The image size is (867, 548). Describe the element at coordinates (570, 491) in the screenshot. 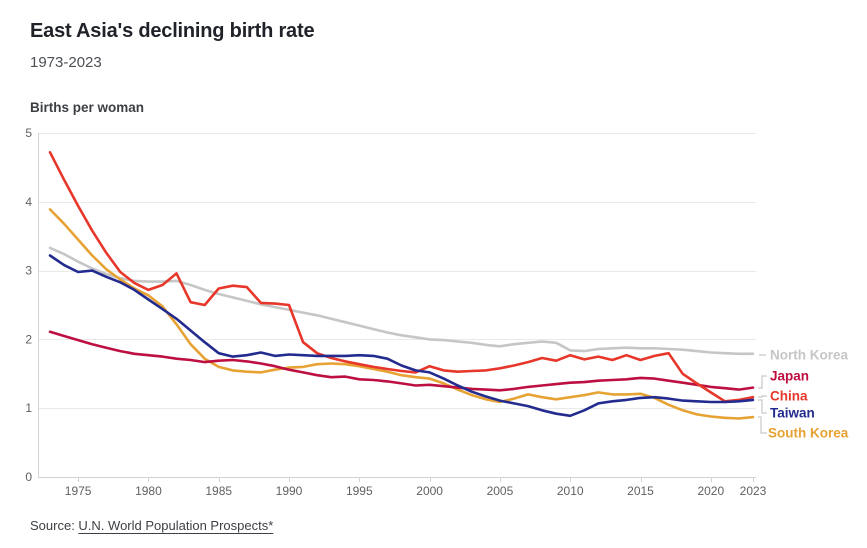

I see `x-tick-label-2010: 2010` at that location.